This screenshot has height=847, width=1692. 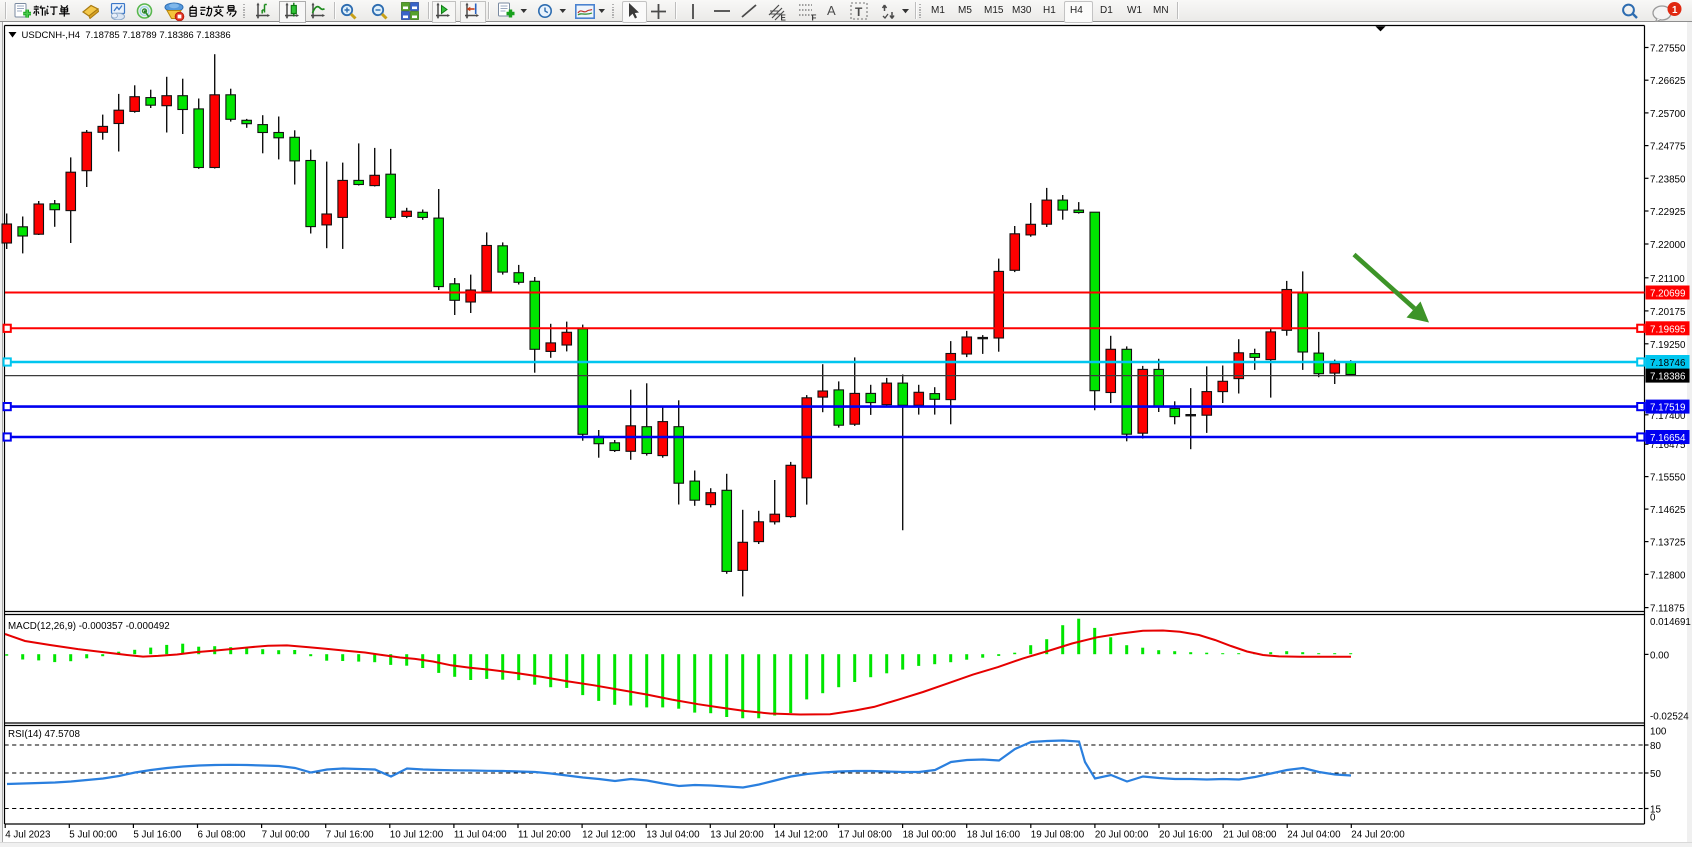 What do you see at coordinates (1058, 835) in the screenshot?
I see `svg-text: 19 Jul 08:00` at bounding box center [1058, 835].